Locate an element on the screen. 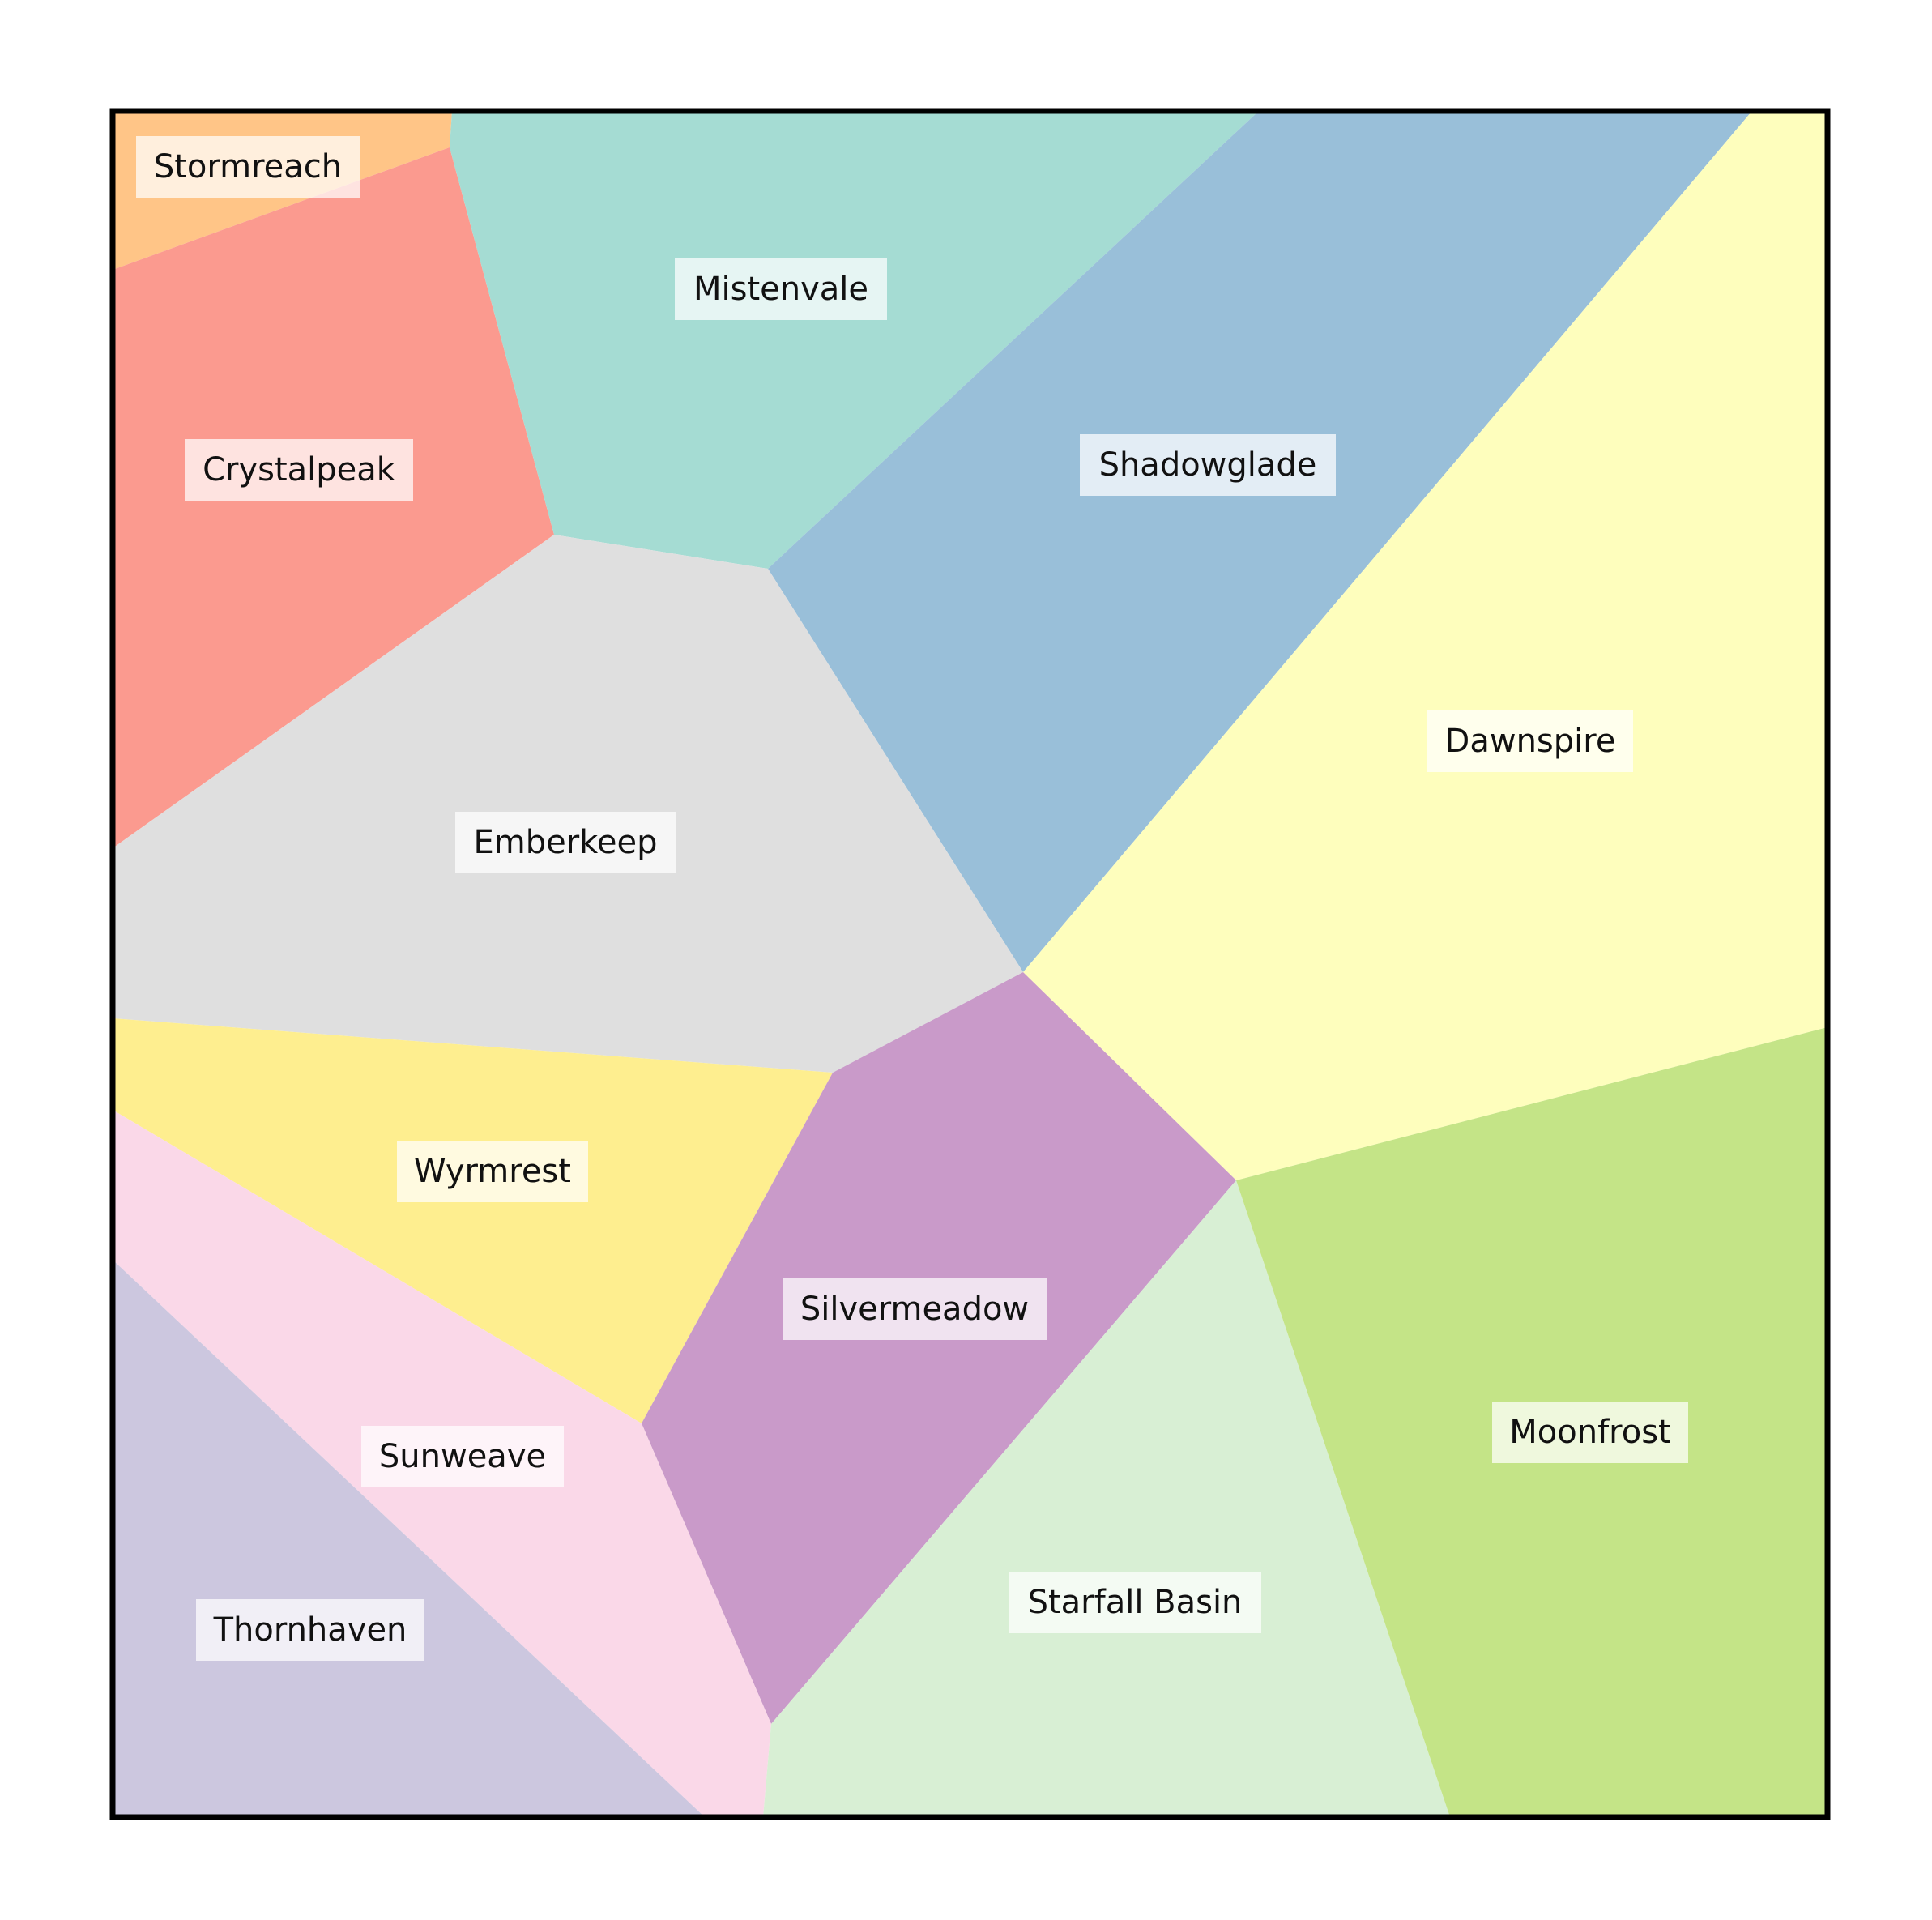  label-stormreach: Stormreach is located at coordinates (248, 167).